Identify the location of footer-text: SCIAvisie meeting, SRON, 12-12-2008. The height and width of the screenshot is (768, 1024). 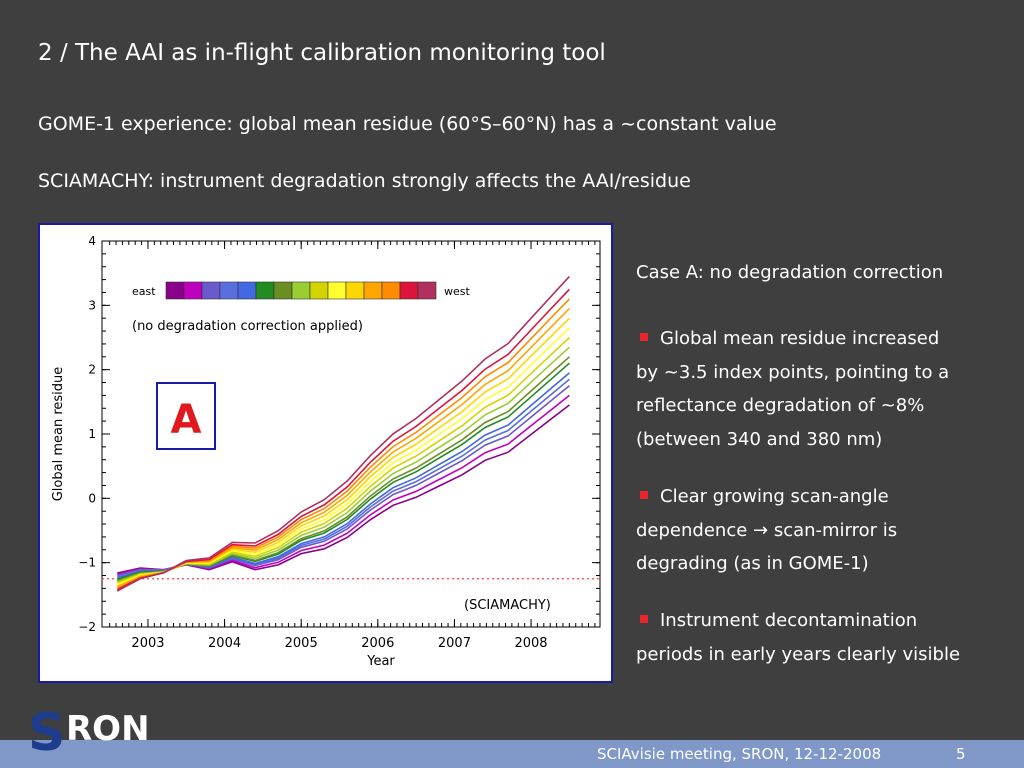
(739, 754).